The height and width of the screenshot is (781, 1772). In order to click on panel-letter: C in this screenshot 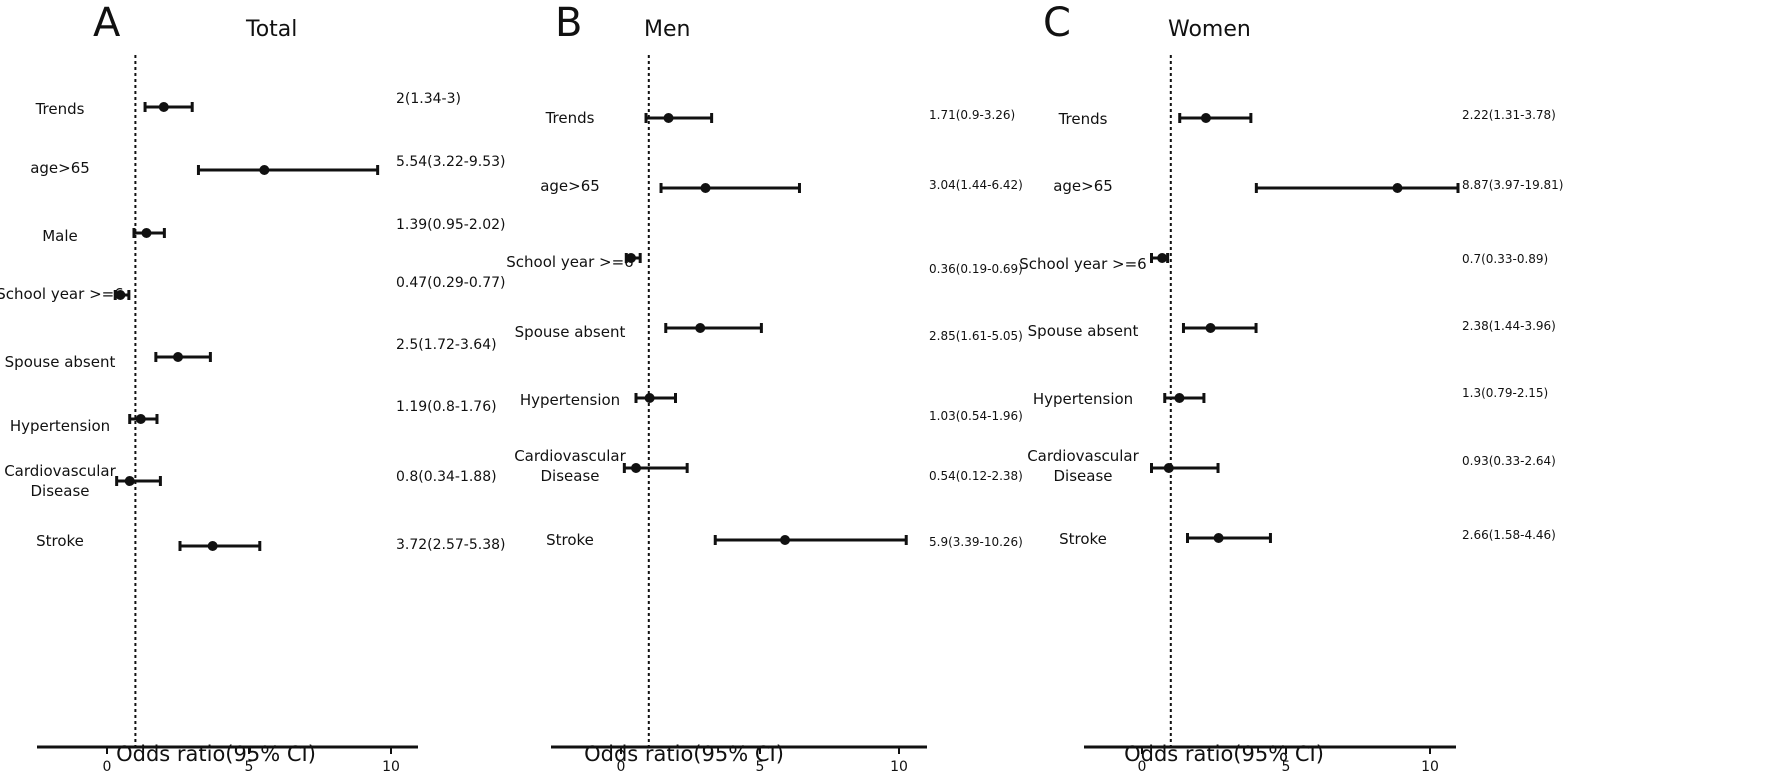, I will do `click(1057, 23)`.